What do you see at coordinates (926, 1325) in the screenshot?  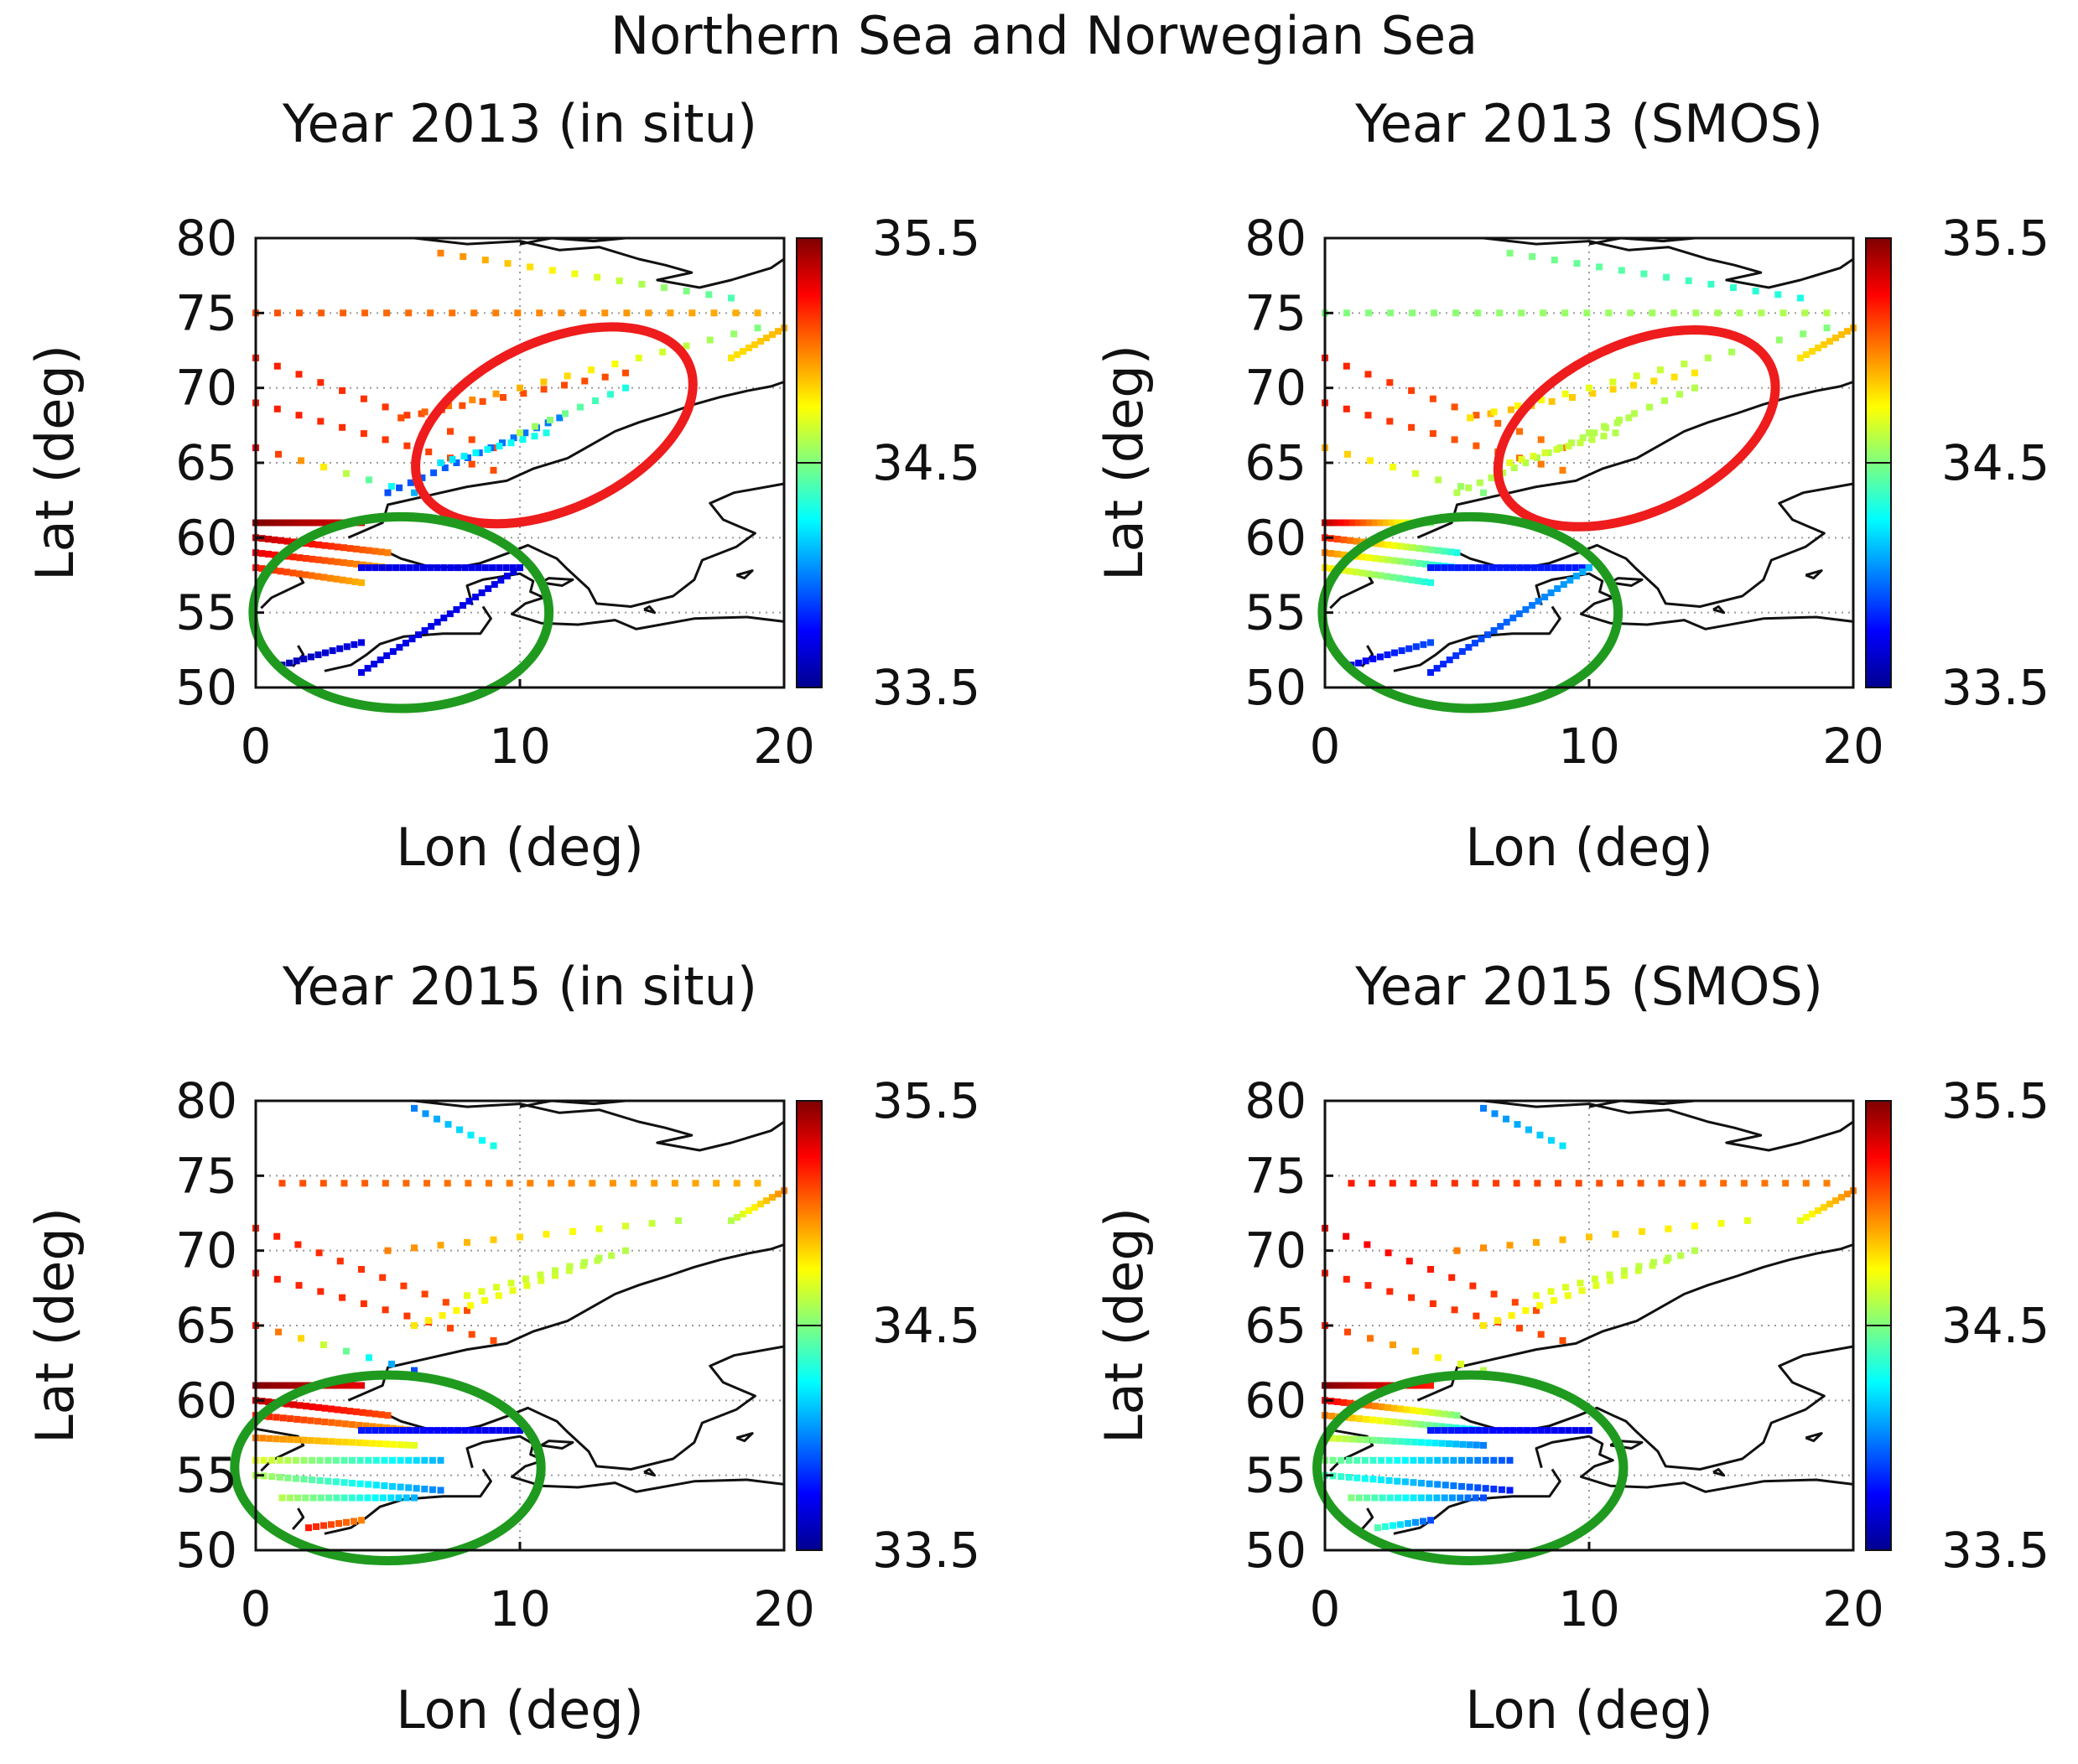 I see `colorbar-tick-label: 34.5` at bounding box center [926, 1325].